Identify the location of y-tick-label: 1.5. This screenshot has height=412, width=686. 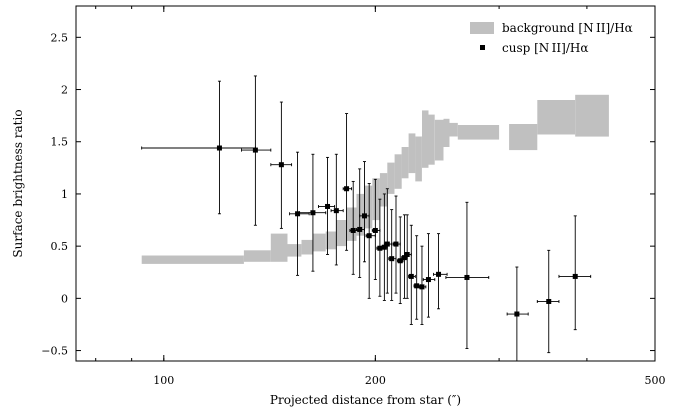
(60, 142).